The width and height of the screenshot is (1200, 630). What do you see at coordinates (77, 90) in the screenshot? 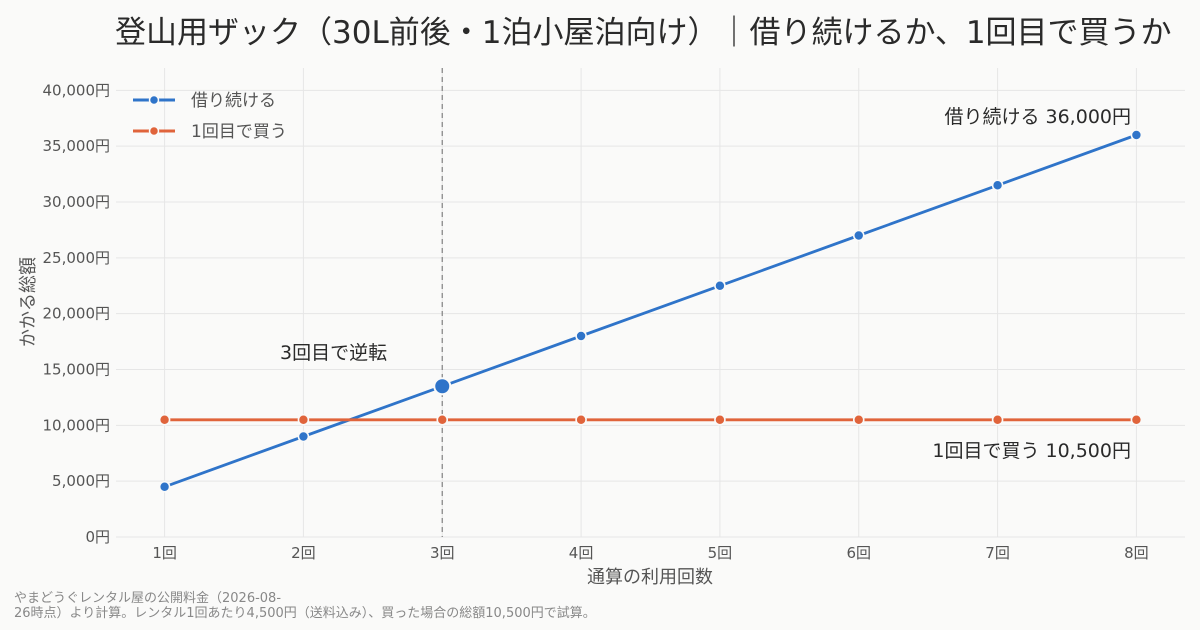
I see `y-tick-label: 40,000円` at bounding box center [77, 90].